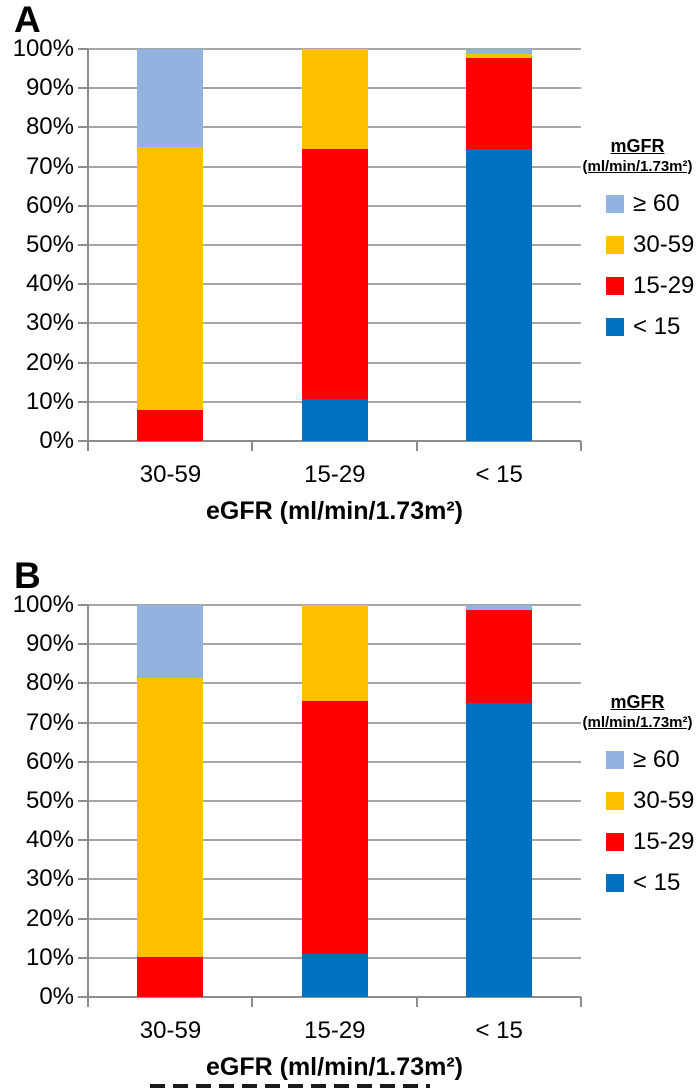 Image resolution: width=697 pixels, height=1088 pixels. I want to click on y-tick-label: 0%, so click(56, 440).